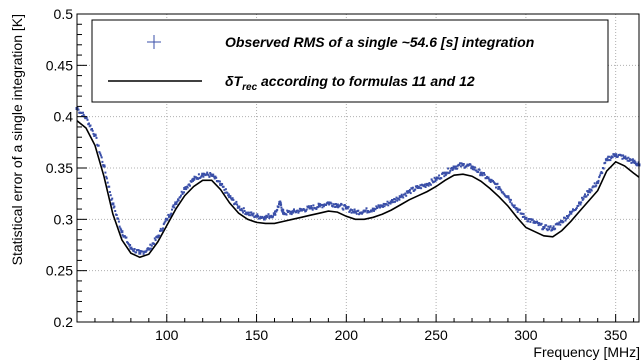 The height and width of the screenshot is (362, 641). What do you see at coordinates (59, 168) in the screenshot?
I see `y-tick-label: 0.35` at bounding box center [59, 168].